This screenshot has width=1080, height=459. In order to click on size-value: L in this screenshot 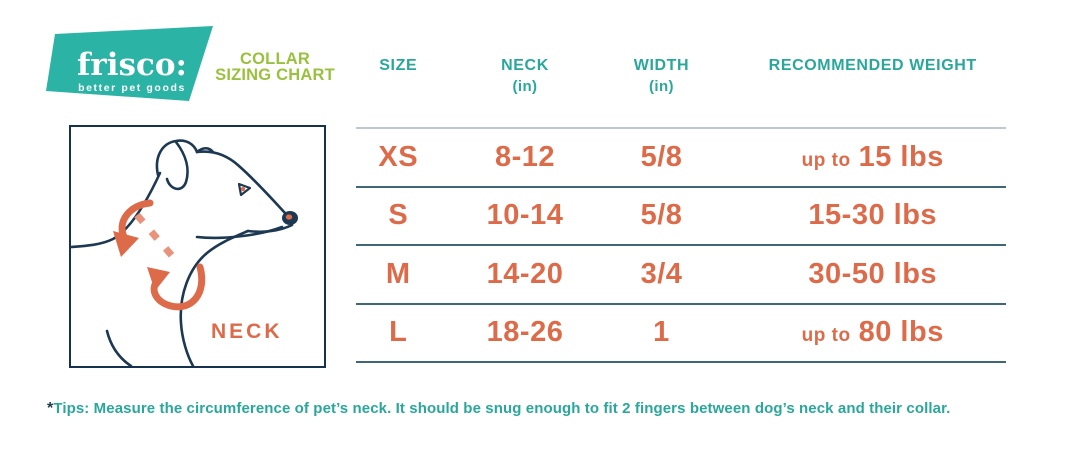, I will do `click(398, 332)`.